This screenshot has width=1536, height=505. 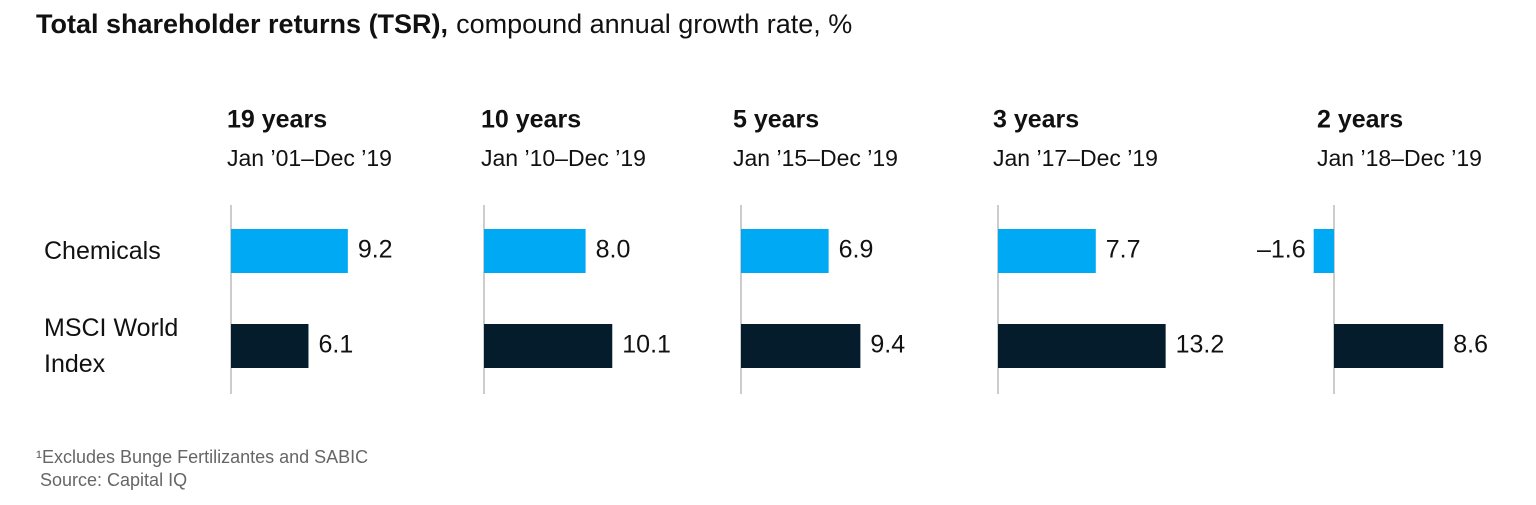 What do you see at coordinates (887, 345) in the screenshot?
I see `value-label: 9.4` at bounding box center [887, 345].